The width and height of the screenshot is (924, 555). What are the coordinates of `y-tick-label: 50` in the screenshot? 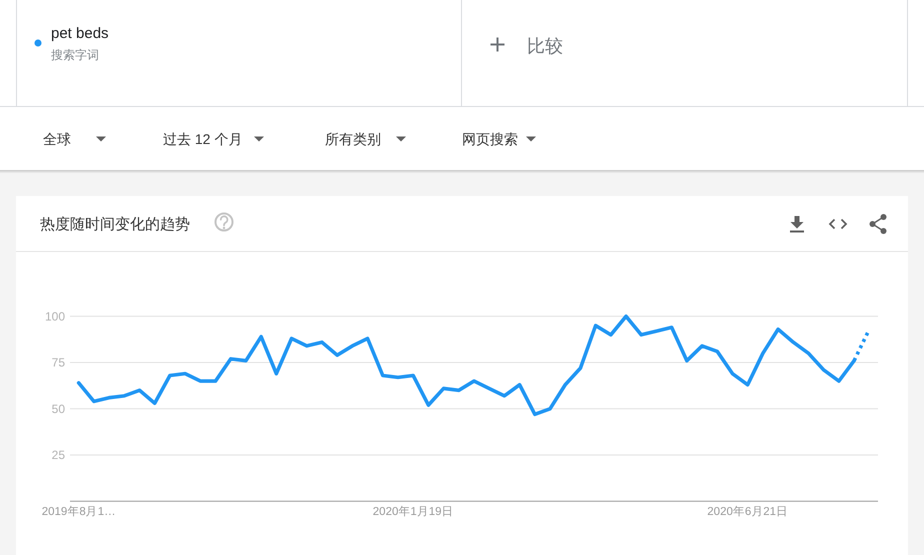 It's located at (59, 409).